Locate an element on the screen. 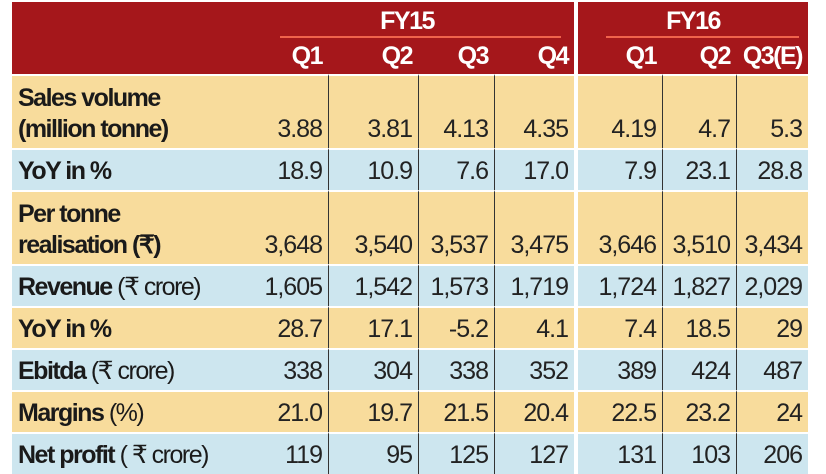  value-cell: 10.9 is located at coordinates (373, 169).